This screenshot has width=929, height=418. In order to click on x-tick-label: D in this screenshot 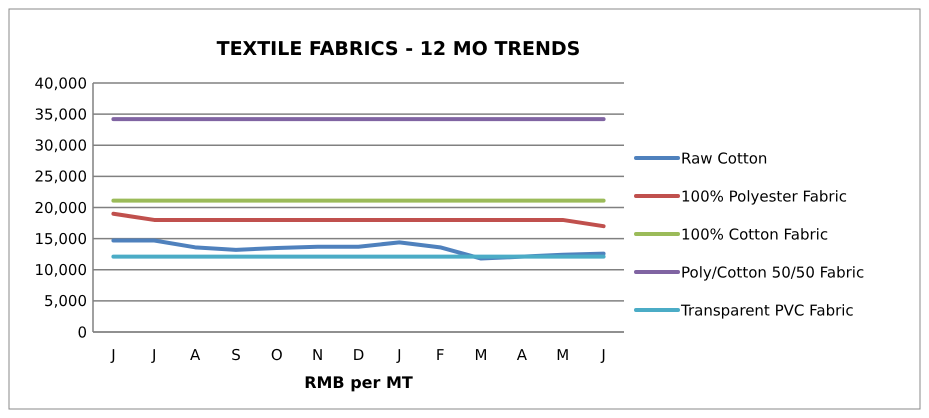, I will do `click(358, 355)`.